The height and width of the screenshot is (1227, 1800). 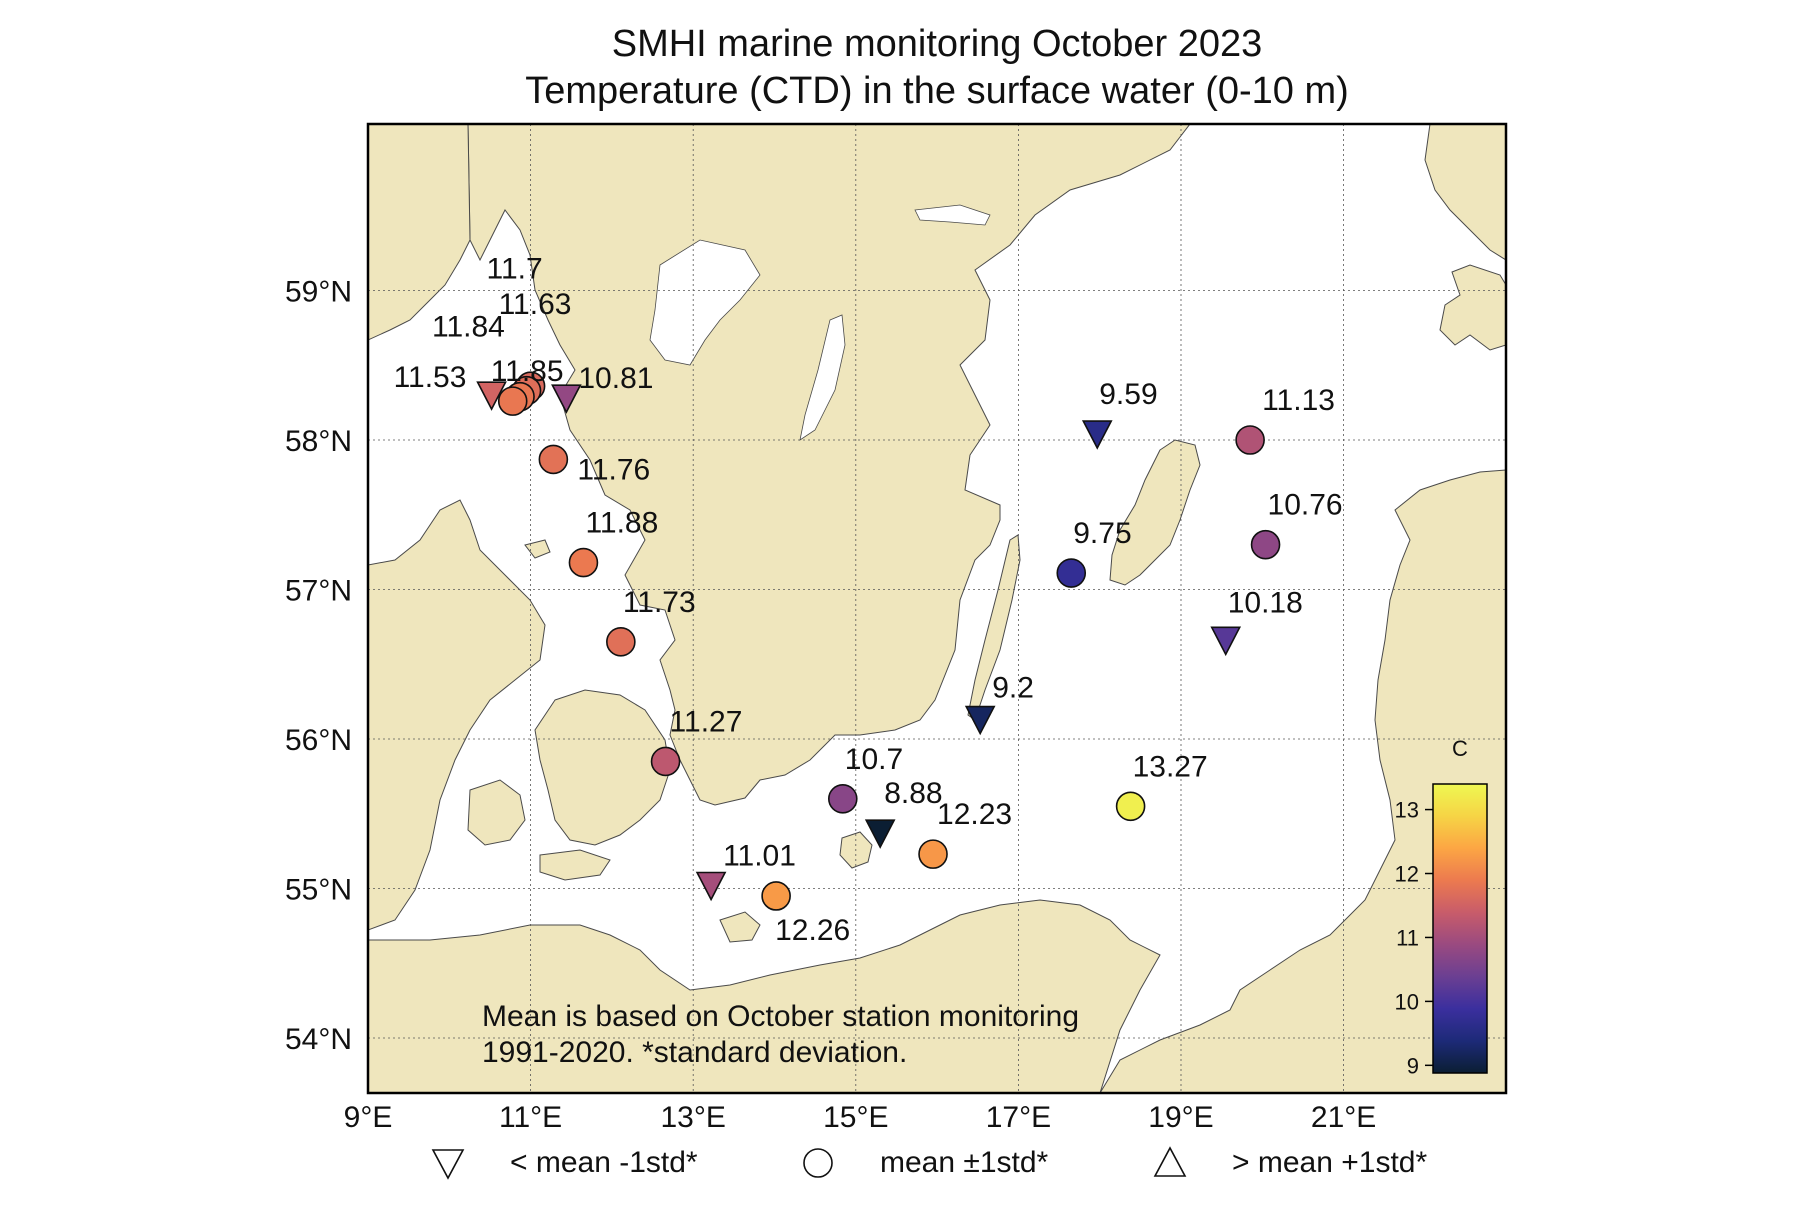 I want to click on station-value-label: 13.27, so click(x=1170, y=766).